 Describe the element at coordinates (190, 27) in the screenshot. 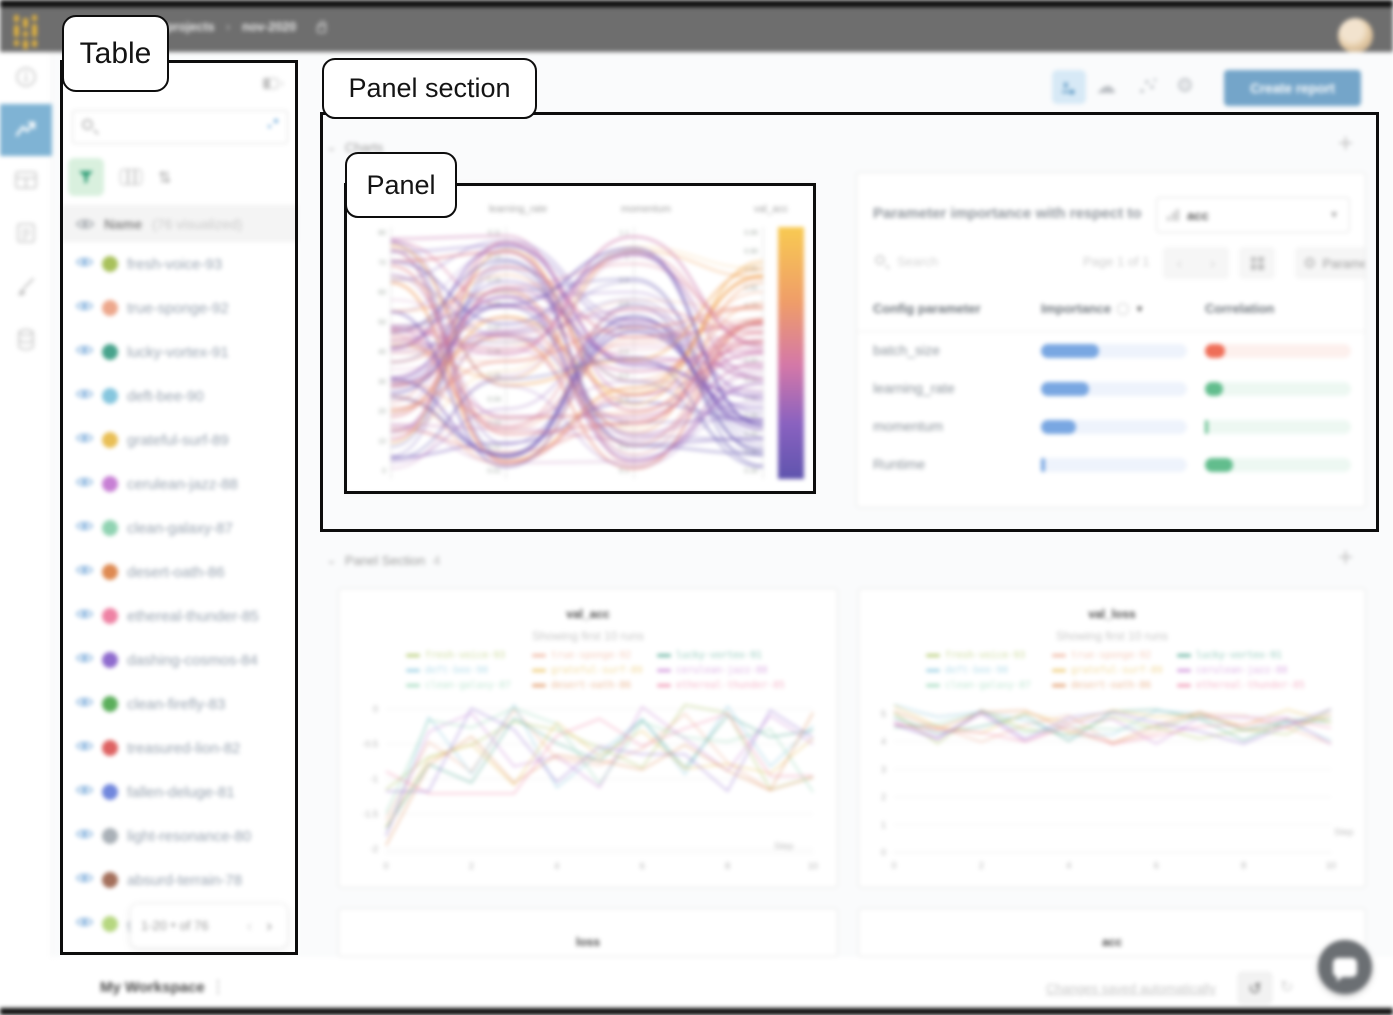

I see `breadcrumb-projects: projects` at that location.